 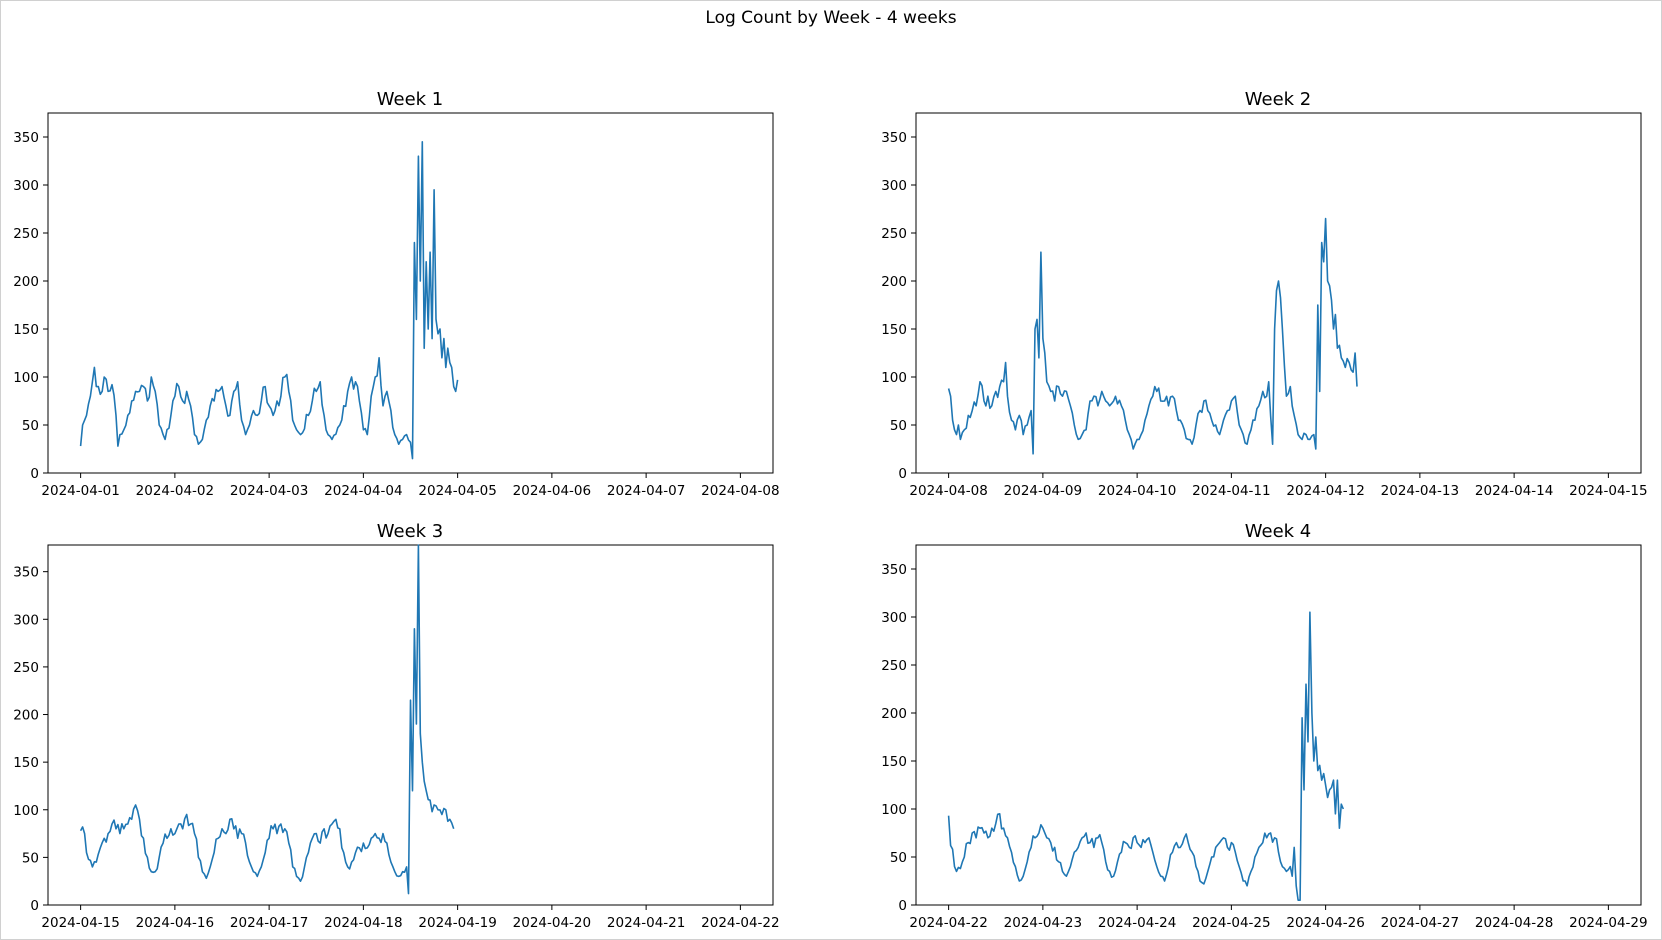 What do you see at coordinates (80, 491) in the screenshot?
I see `x-tick-label: 2024-04-01` at bounding box center [80, 491].